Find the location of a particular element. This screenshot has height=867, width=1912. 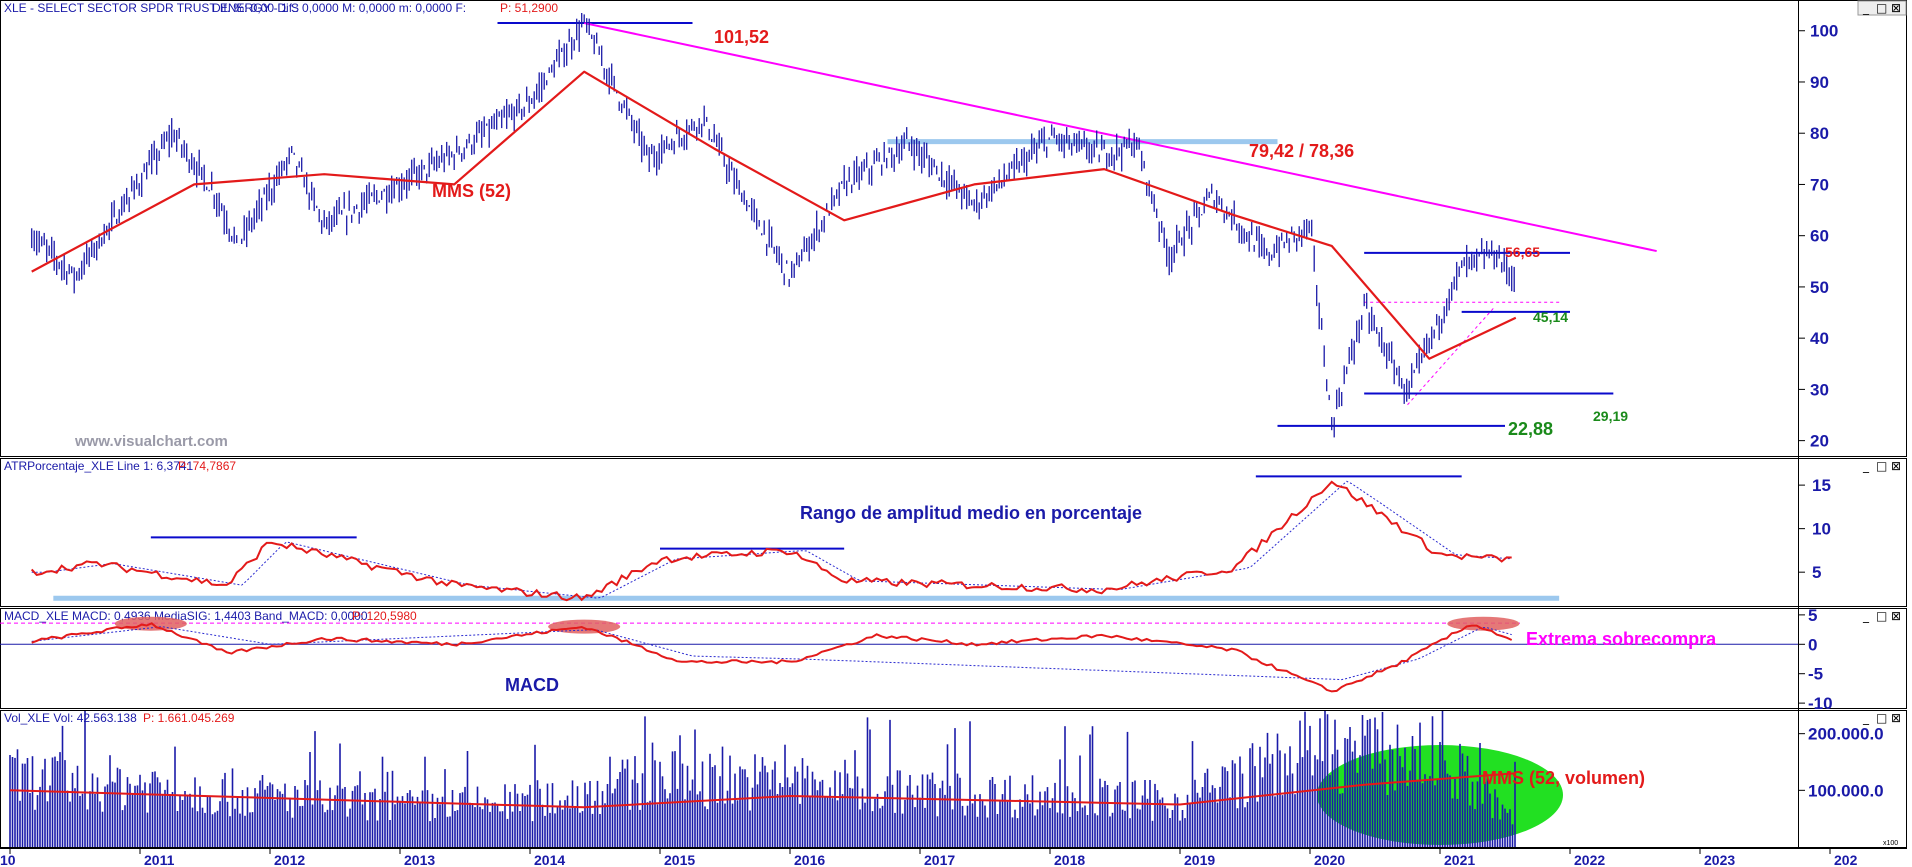

volume-close-icon: ⊠ is located at coordinates (1896, 718).